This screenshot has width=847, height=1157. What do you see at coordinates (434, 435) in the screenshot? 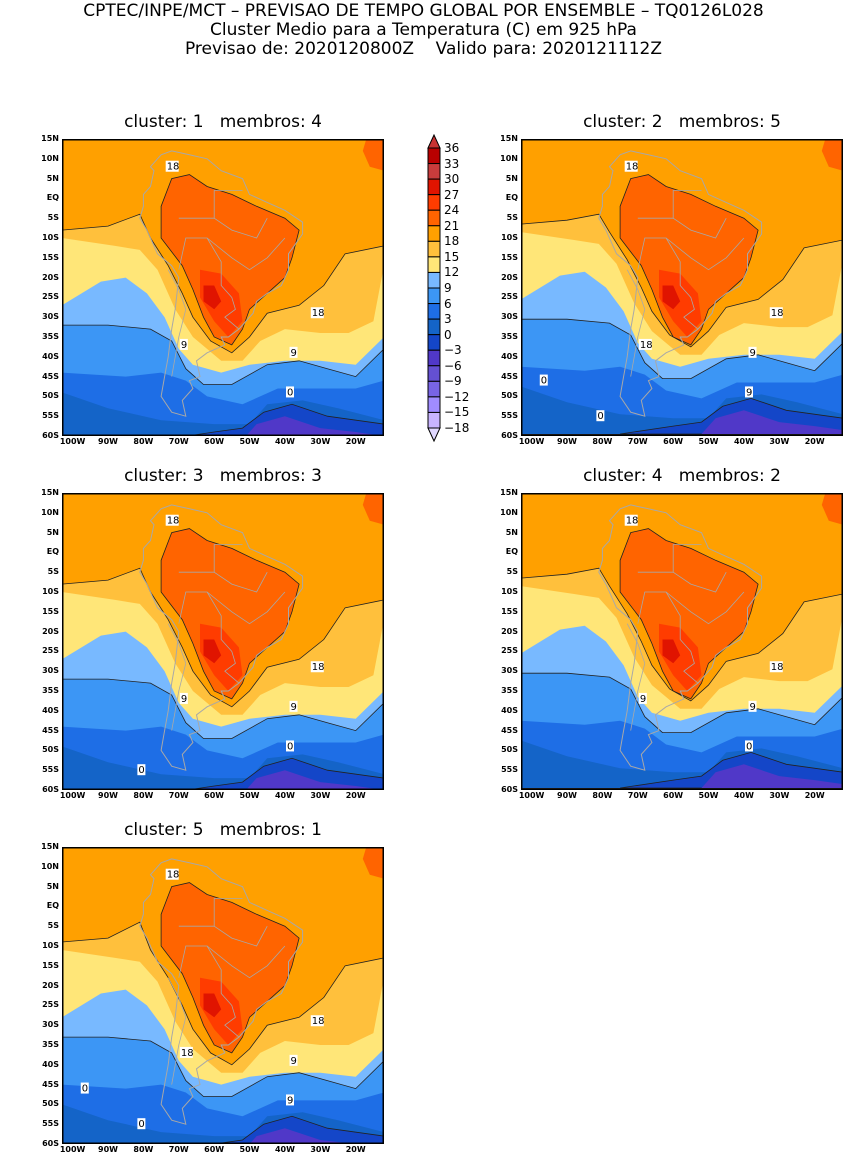
I see `colorbar-under-arrow` at bounding box center [434, 435].